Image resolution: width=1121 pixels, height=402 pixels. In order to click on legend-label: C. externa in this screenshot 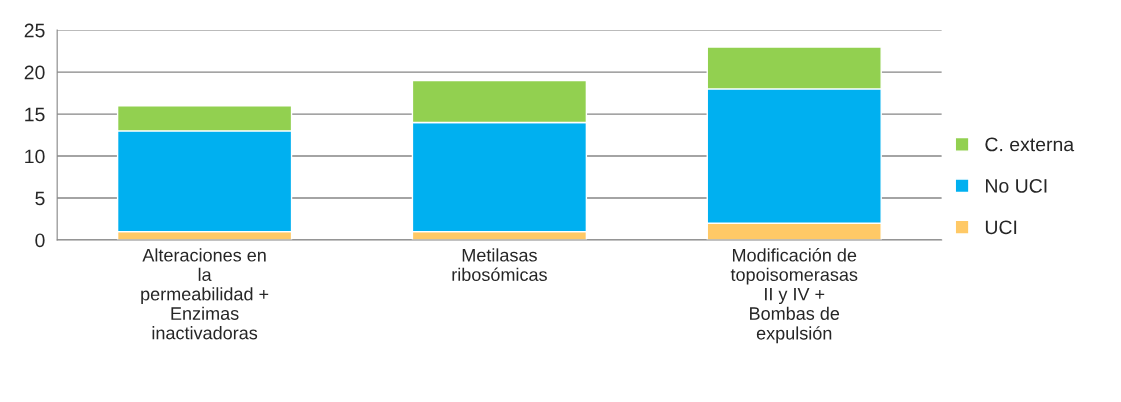, I will do `click(1030, 144)`.